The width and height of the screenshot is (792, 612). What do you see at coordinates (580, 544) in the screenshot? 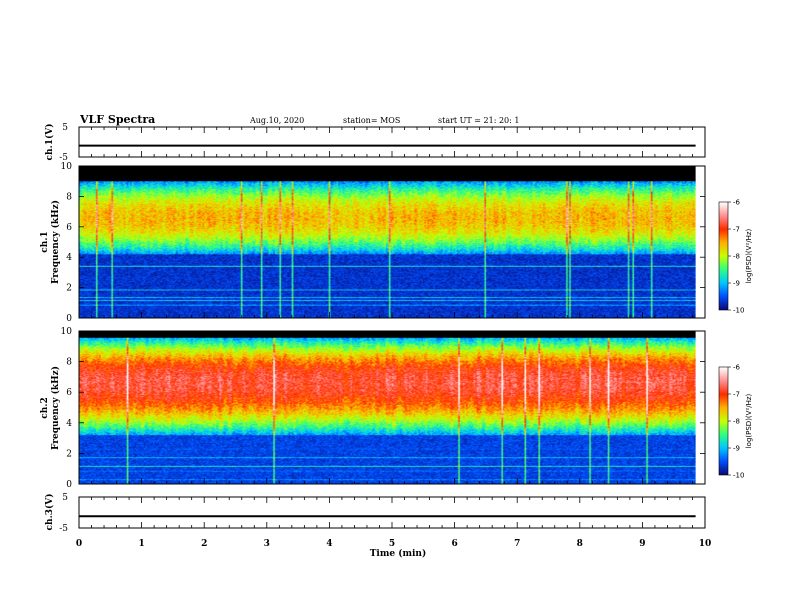
I see `time-tick-label: 8` at bounding box center [580, 544].